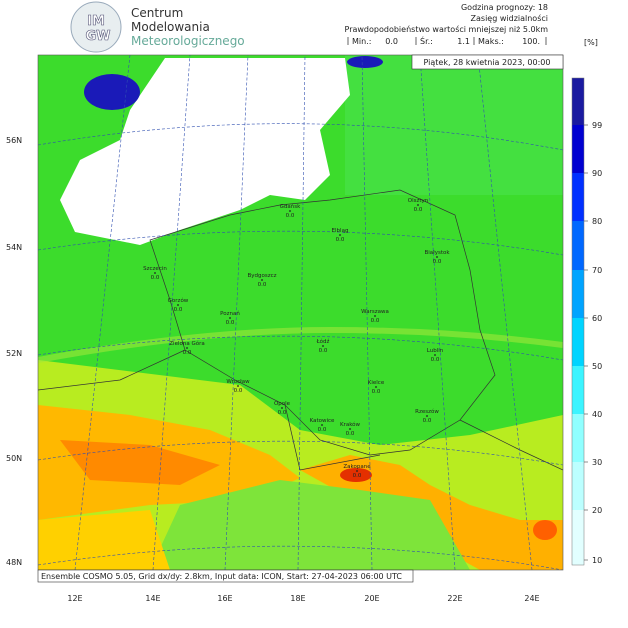  What do you see at coordinates (375, 312) in the screenshot?
I see `city-name: Warszawa` at bounding box center [375, 312].